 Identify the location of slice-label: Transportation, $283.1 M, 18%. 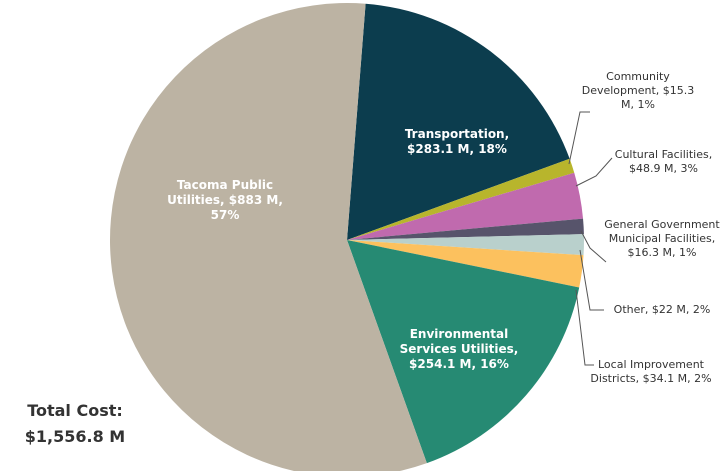
(457, 141).